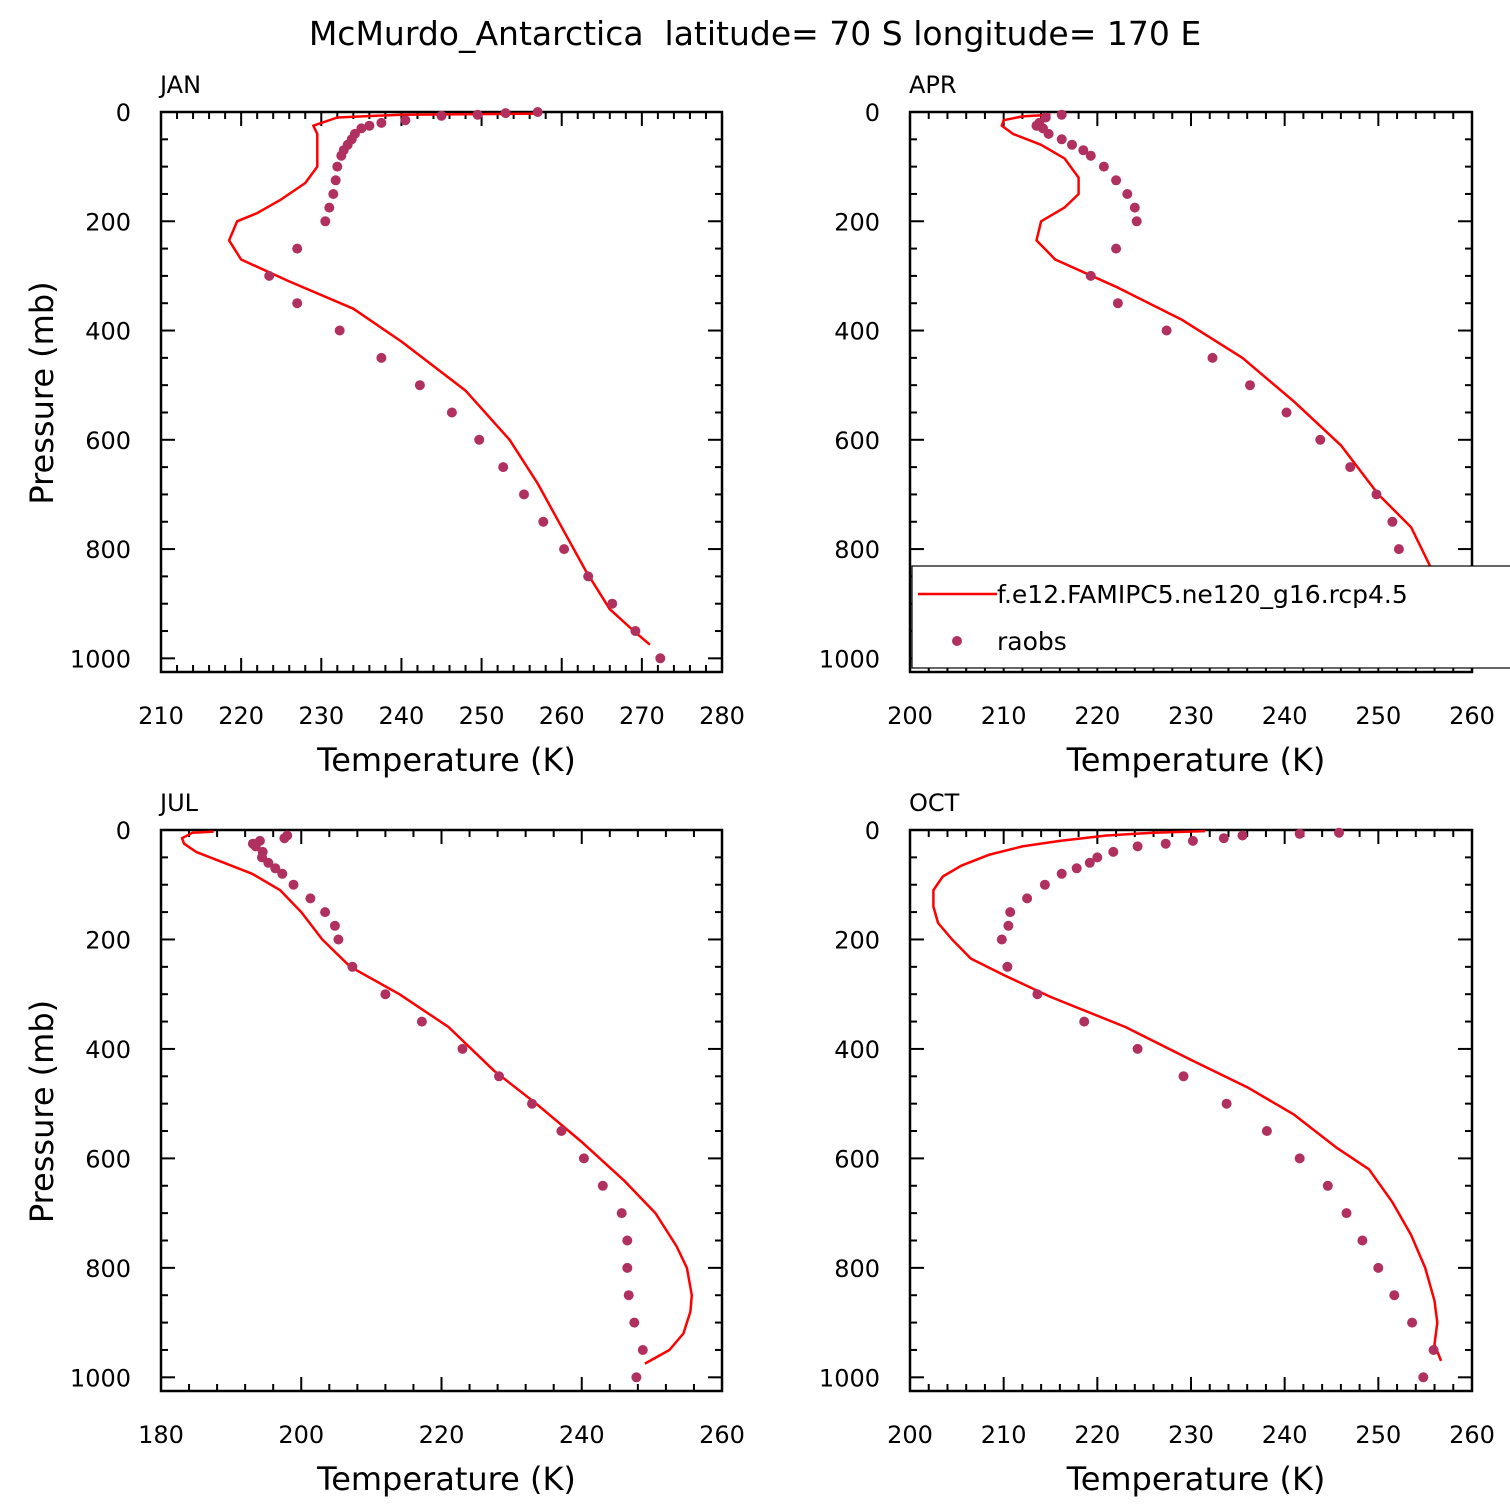  What do you see at coordinates (934, 803) in the screenshot?
I see `panel-label: OCT` at bounding box center [934, 803].